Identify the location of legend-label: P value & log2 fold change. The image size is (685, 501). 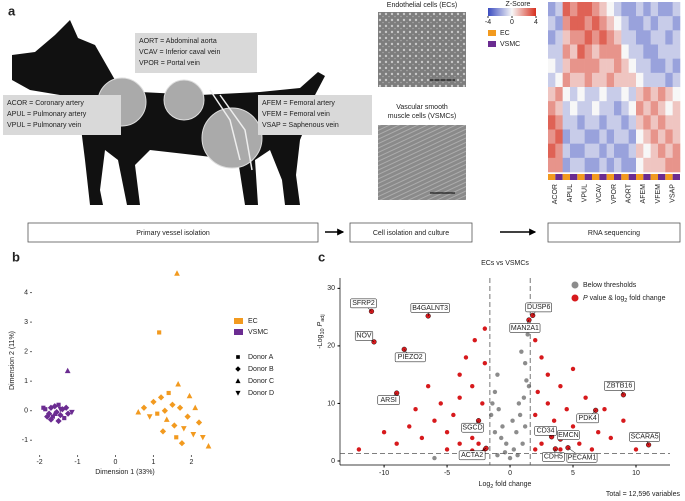
(624, 300).